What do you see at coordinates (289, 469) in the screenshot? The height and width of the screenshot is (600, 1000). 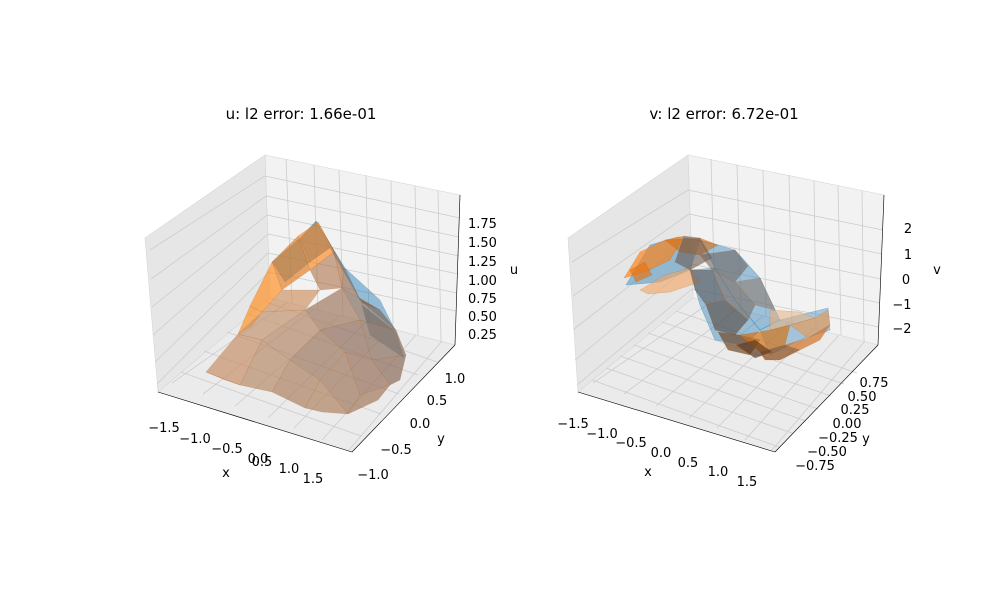 I see `plot-u-xtick: 1.0` at bounding box center [289, 469].